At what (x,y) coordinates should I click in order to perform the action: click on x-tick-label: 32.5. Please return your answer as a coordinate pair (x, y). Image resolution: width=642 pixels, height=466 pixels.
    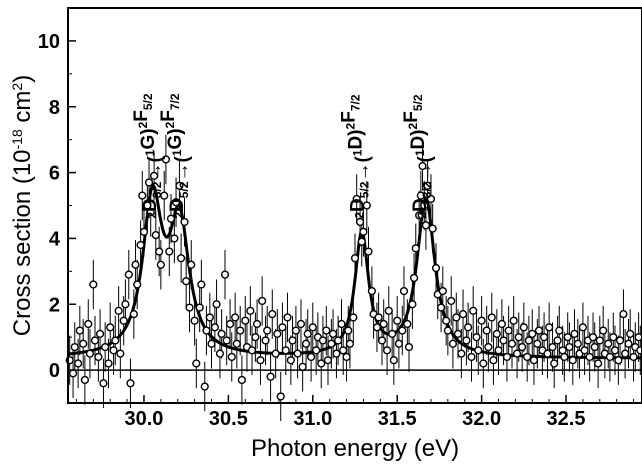
    Looking at the image, I should click on (566, 419).